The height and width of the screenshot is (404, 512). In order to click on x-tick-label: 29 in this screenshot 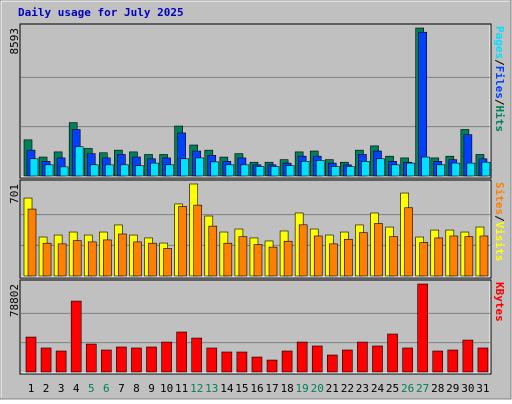, I will do `click(452, 388)`.